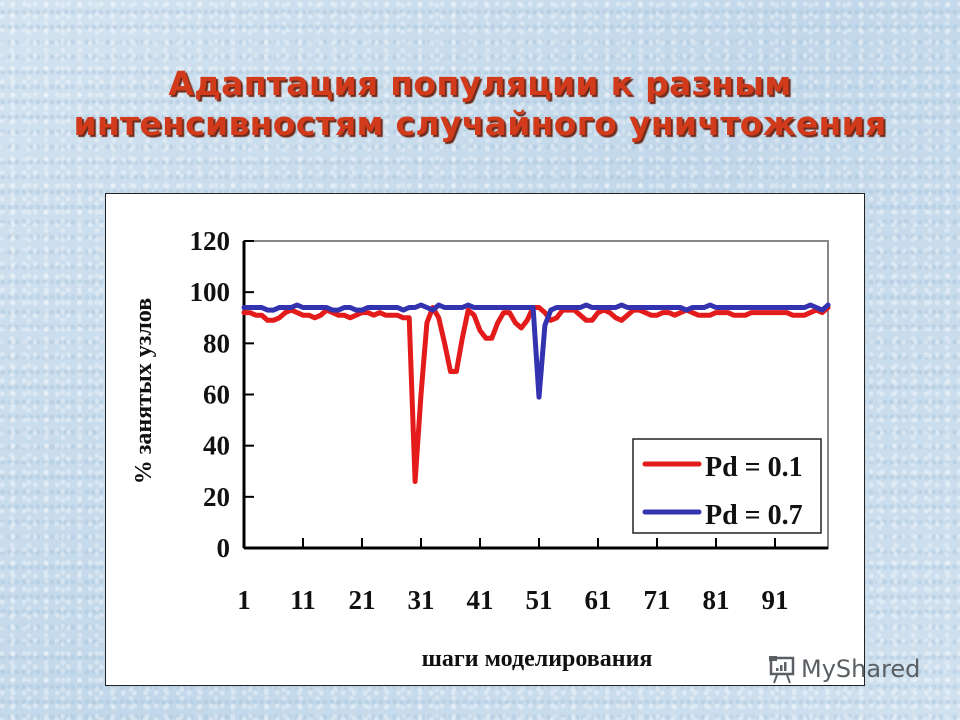  Describe the element at coordinates (775, 600) in the screenshot. I see `x-tick-label: 91` at that location.